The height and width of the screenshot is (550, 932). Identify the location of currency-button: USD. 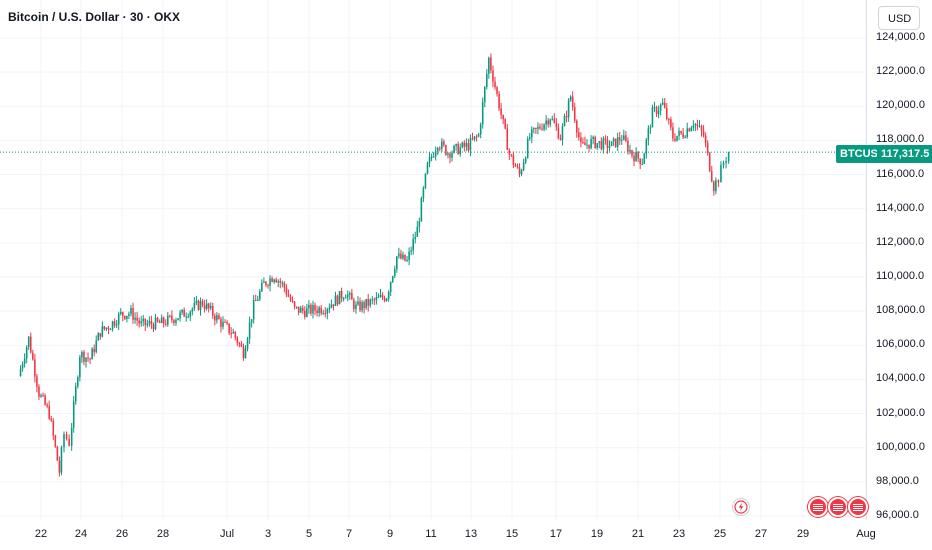
(899, 18).